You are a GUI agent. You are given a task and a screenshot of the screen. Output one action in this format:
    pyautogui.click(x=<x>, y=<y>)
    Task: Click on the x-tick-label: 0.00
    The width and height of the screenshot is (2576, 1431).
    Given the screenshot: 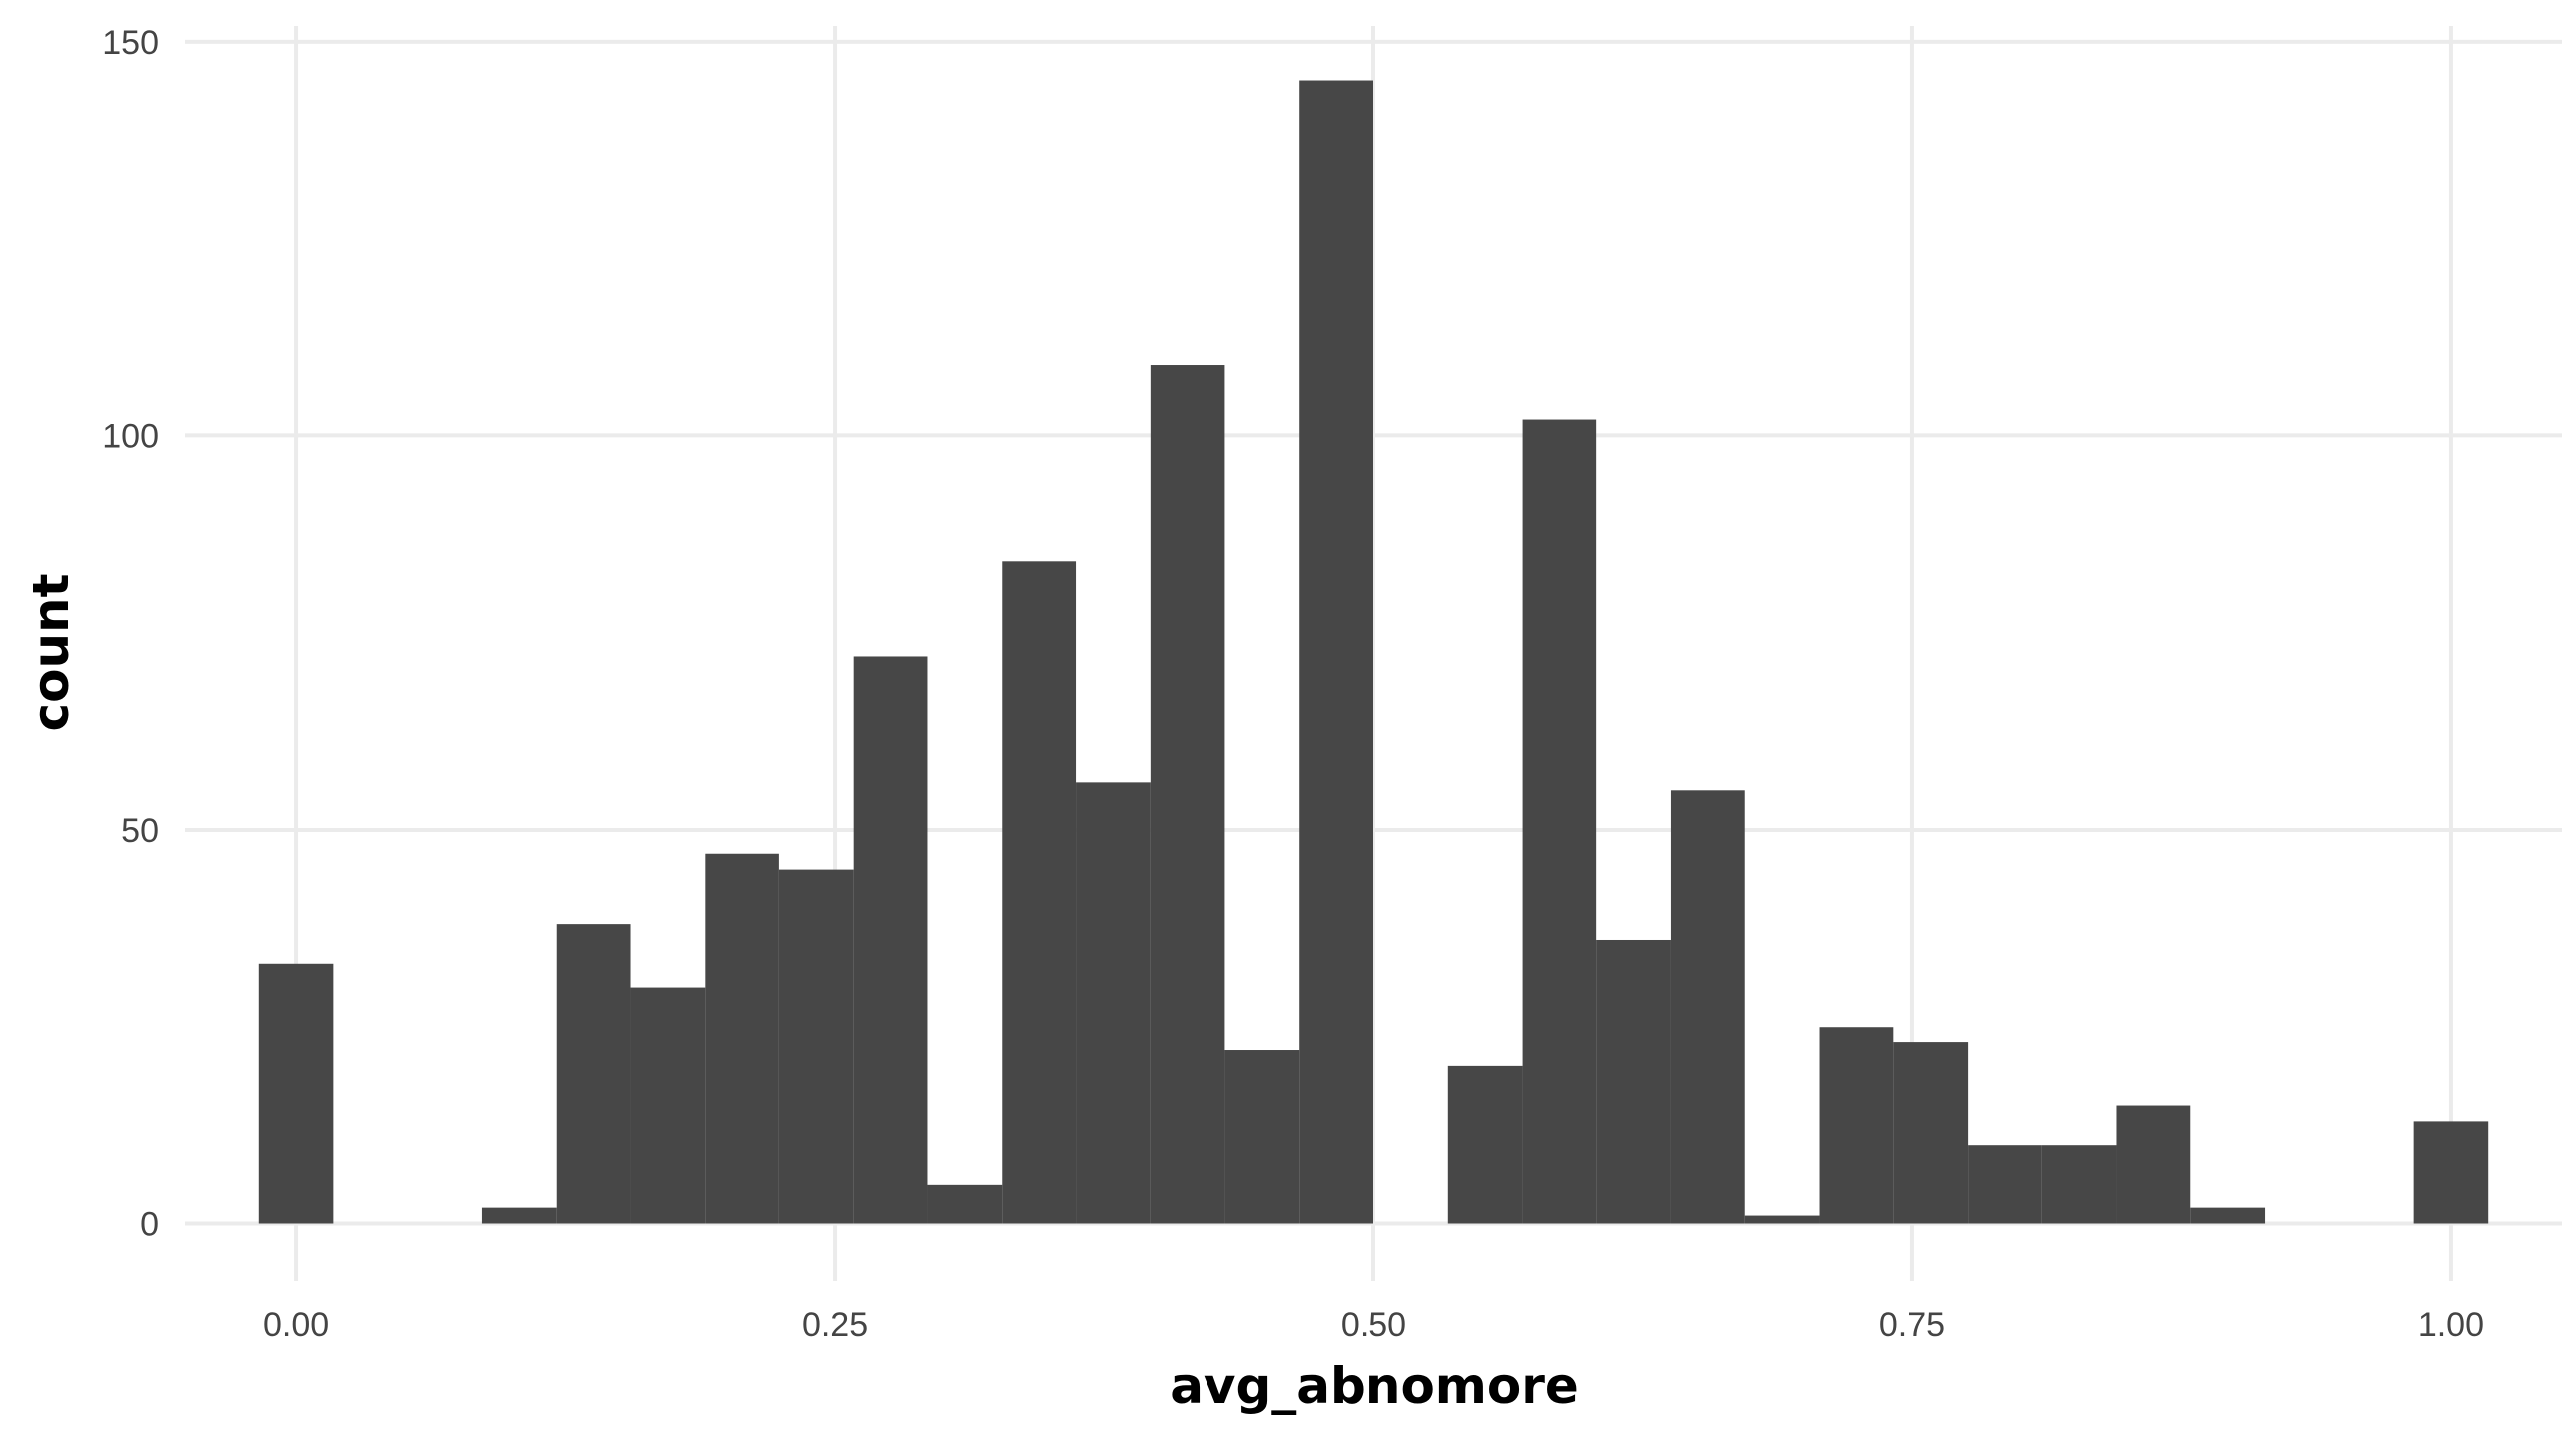 What is the action you would take?
    pyautogui.click(x=296, y=1325)
    